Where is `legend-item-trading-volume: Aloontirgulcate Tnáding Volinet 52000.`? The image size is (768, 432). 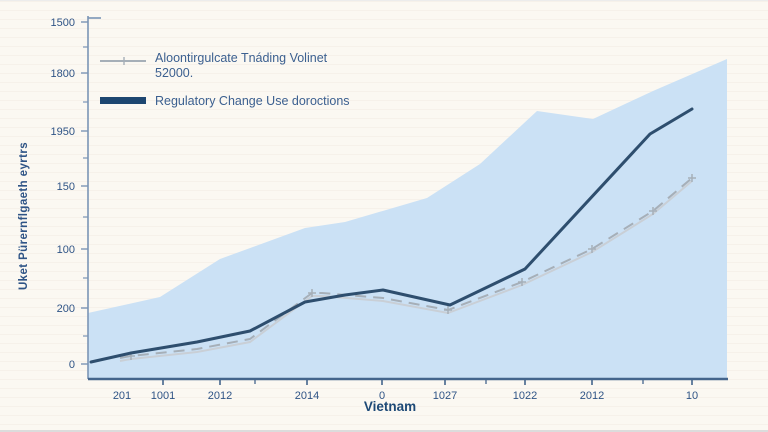 legend-item-trading-volume: Aloontirgulcate Tnáding Volinet 52000. is located at coordinates (225, 66).